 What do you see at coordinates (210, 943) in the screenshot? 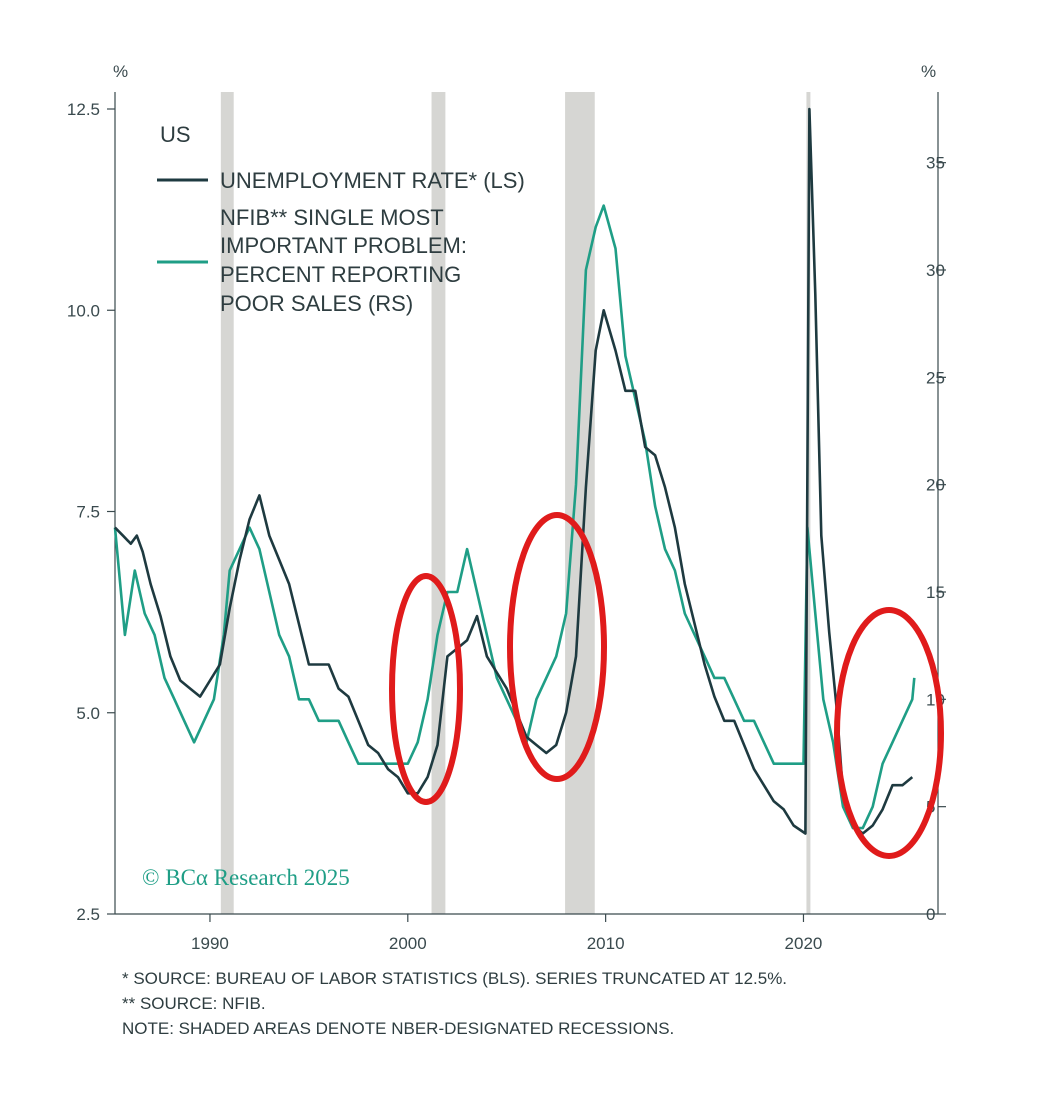
I see `x-tick-label: 1990` at bounding box center [210, 943].